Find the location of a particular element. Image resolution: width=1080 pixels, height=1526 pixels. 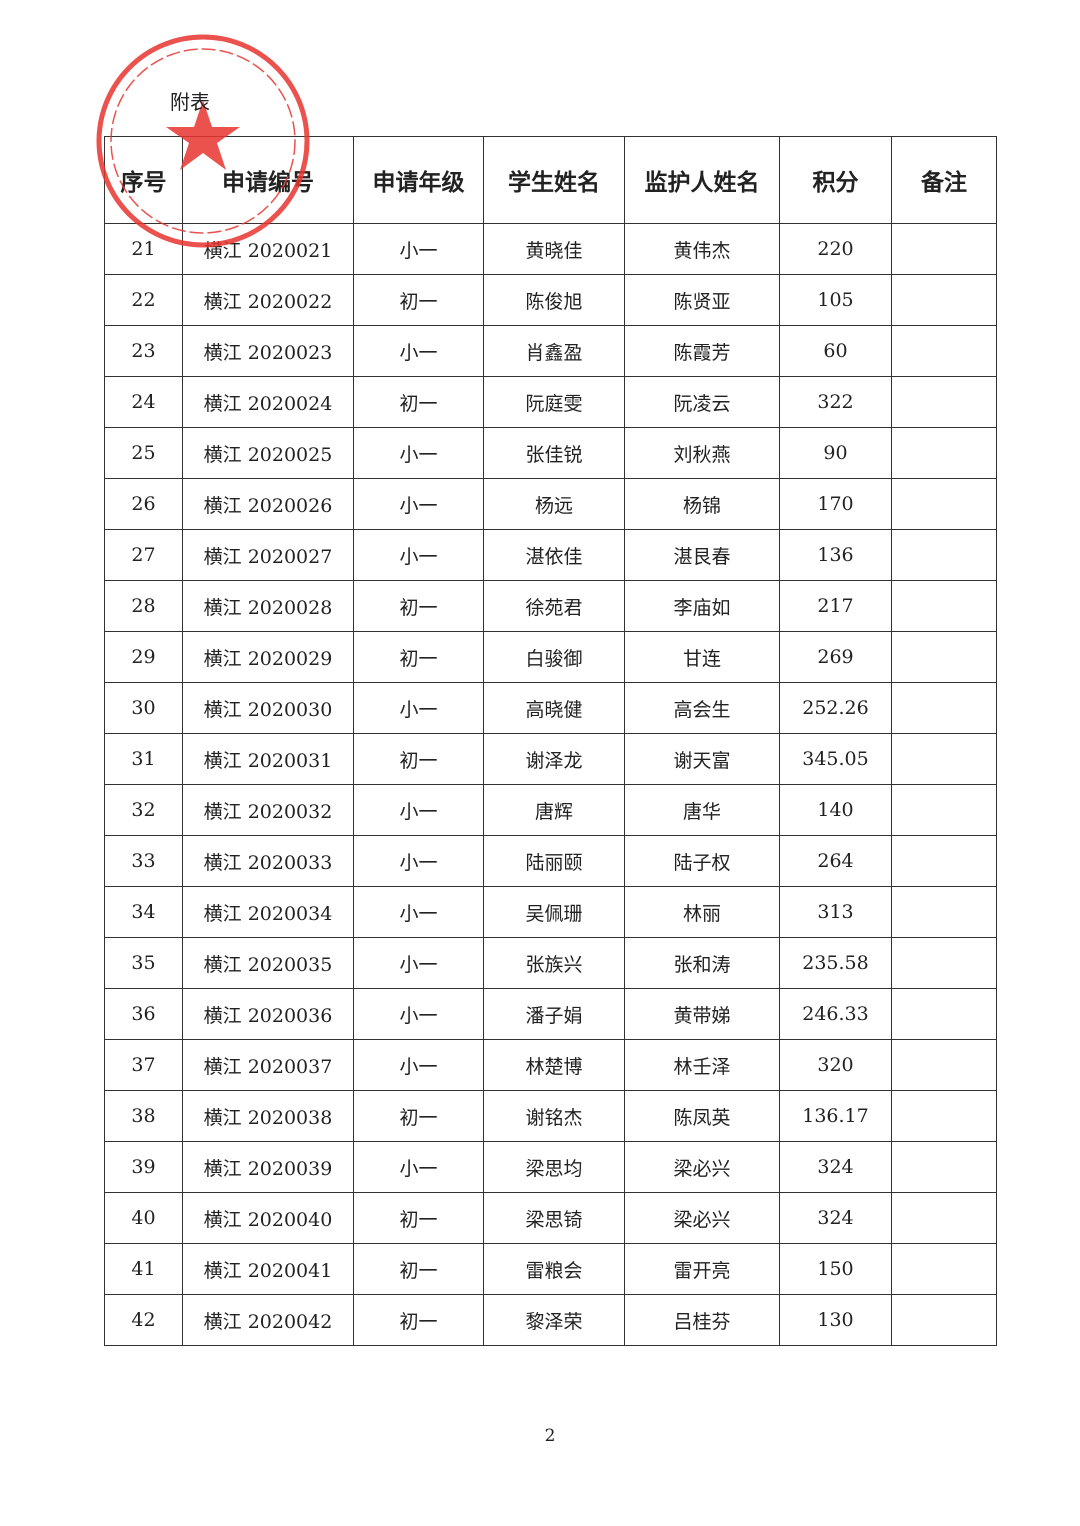

cell-application-id: 横江 2020031 is located at coordinates (268, 759).